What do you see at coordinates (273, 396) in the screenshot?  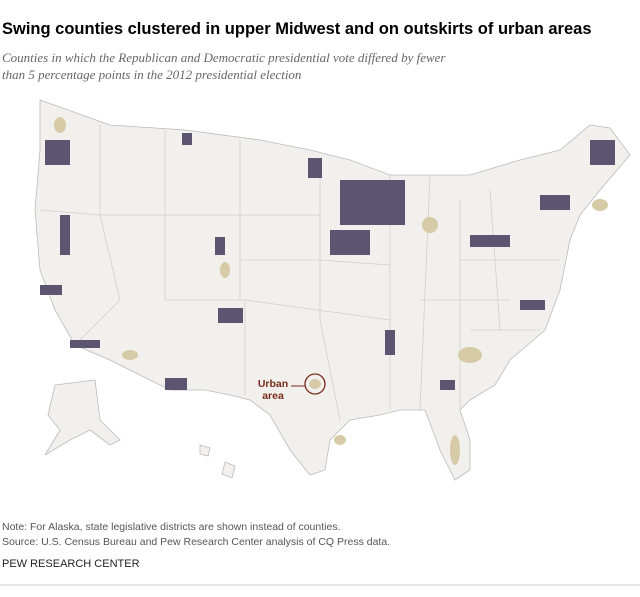 I see `annotation: area` at bounding box center [273, 396].